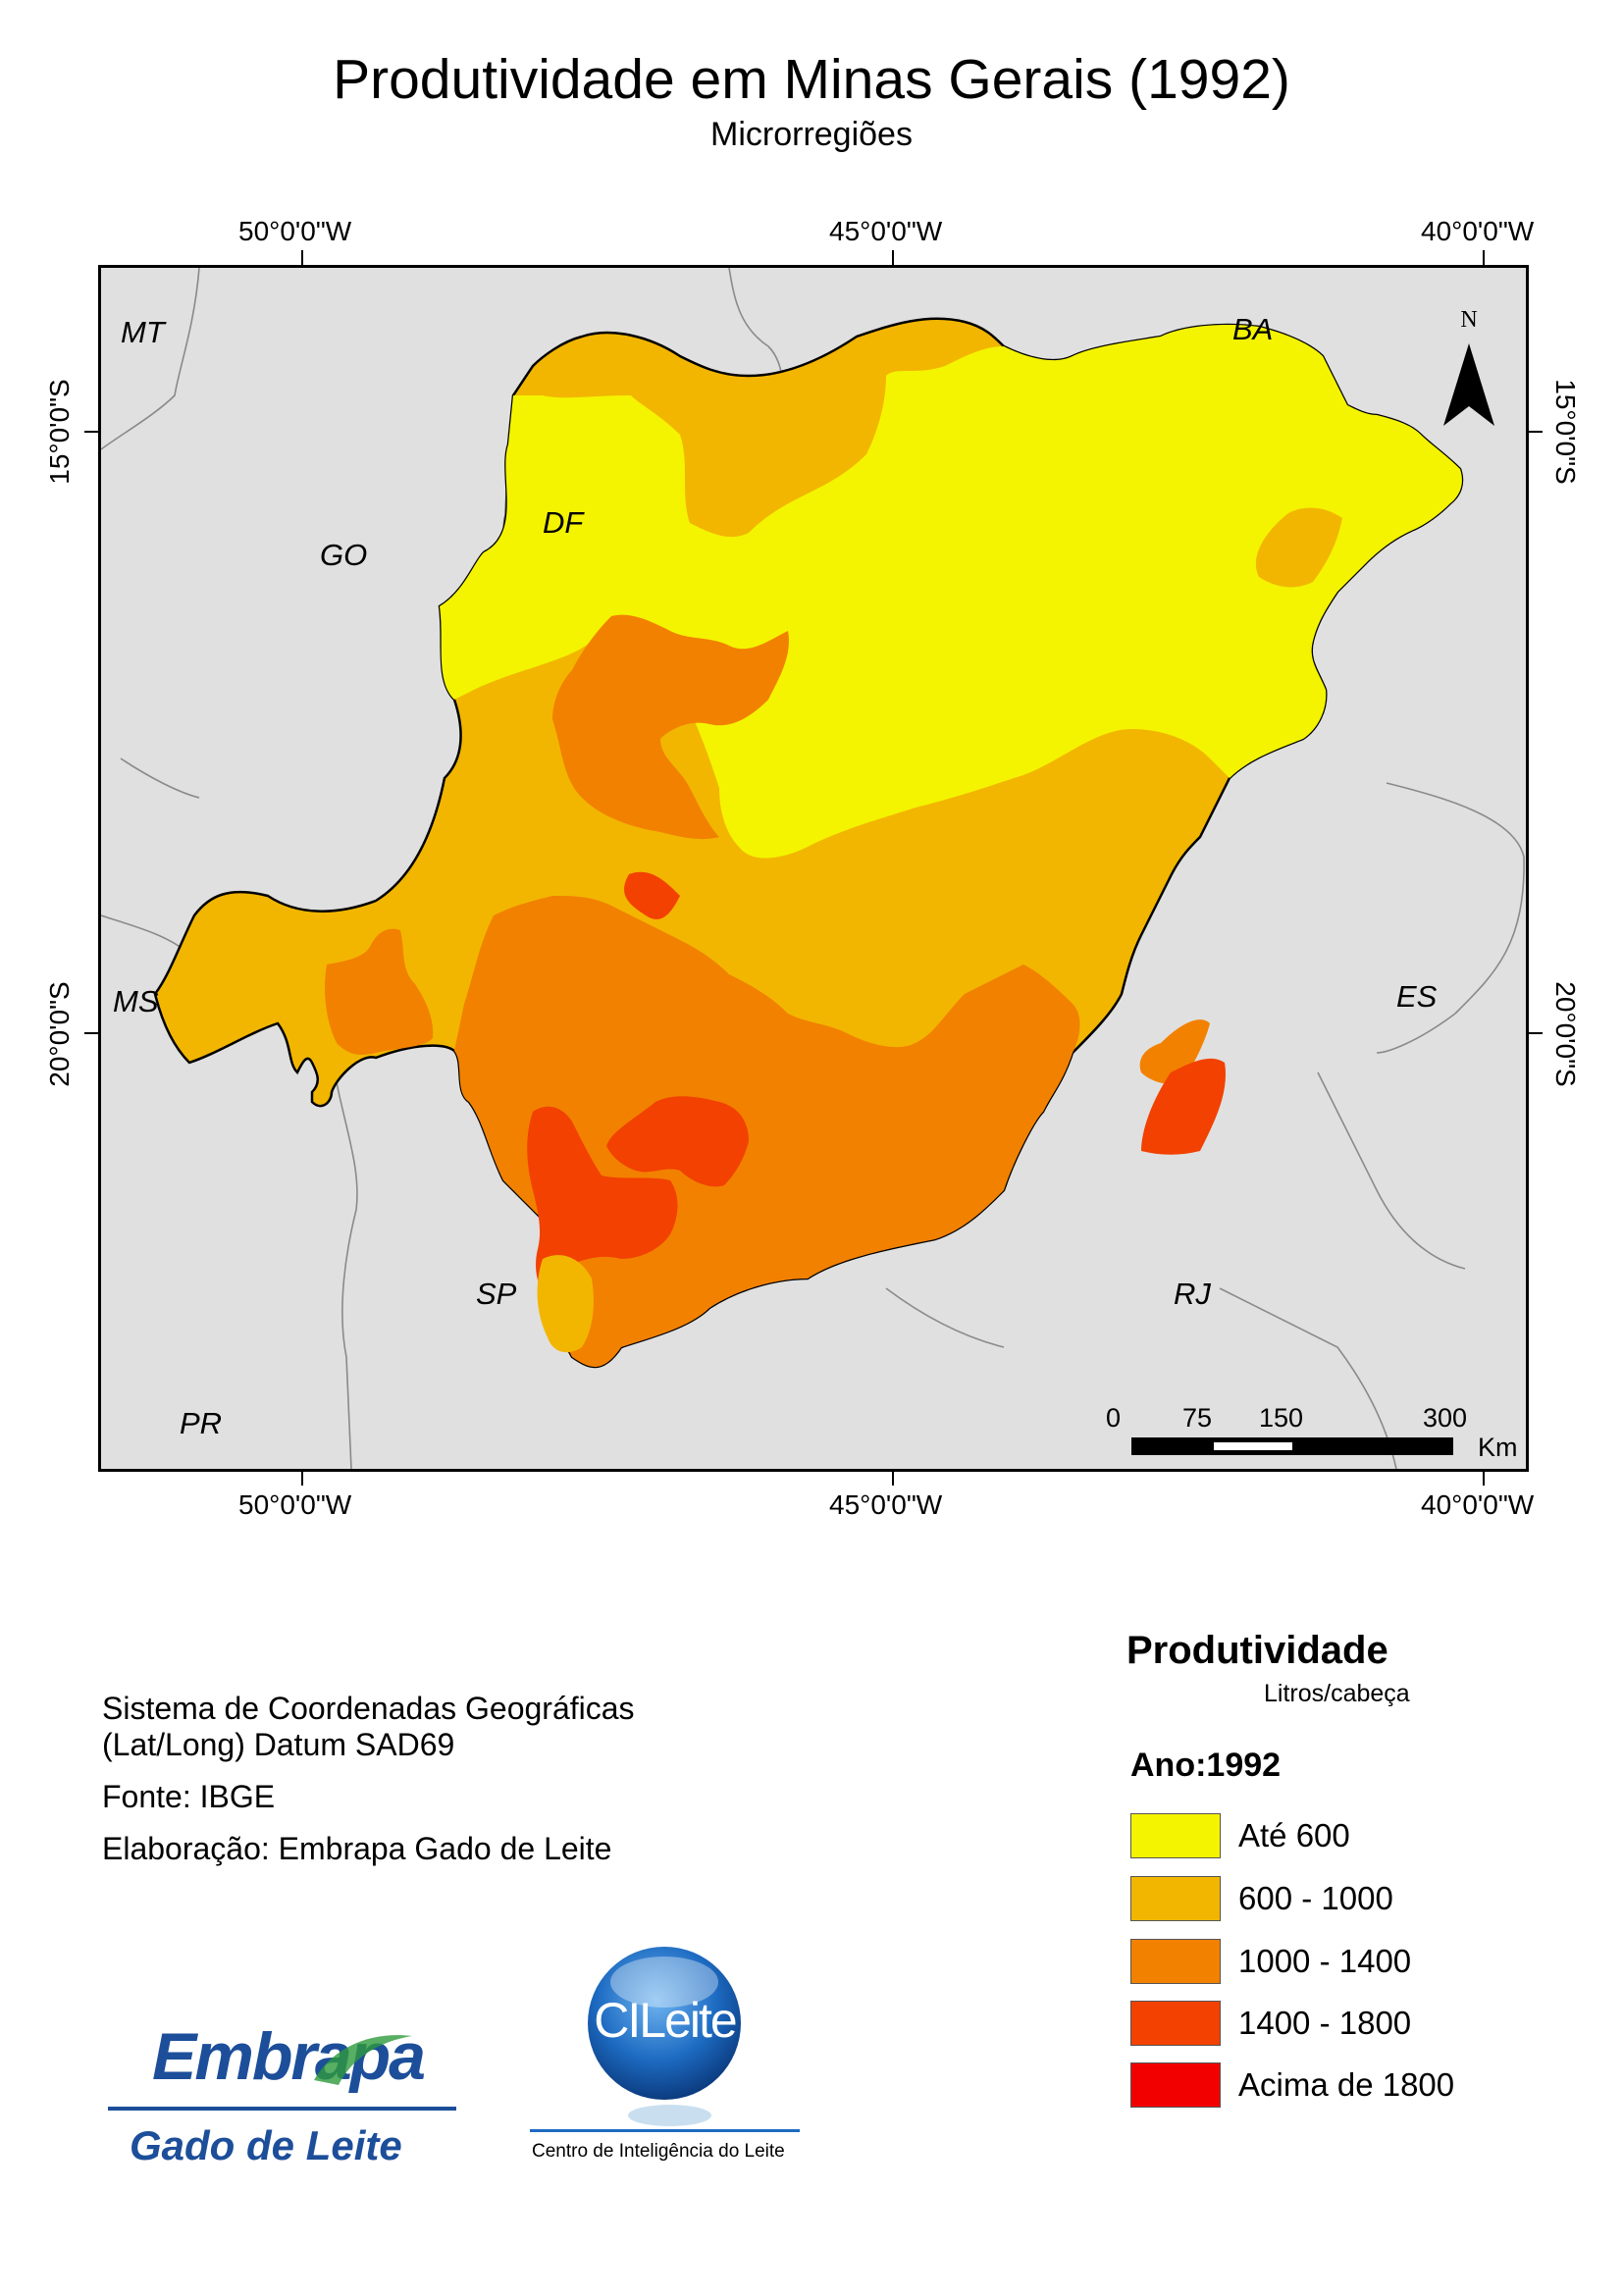 This screenshot has height=2296, width=1623. Describe the element at coordinates (289, 2056) in the screenshot. I see `embrapa-wordmark: Embrapa` at that location.